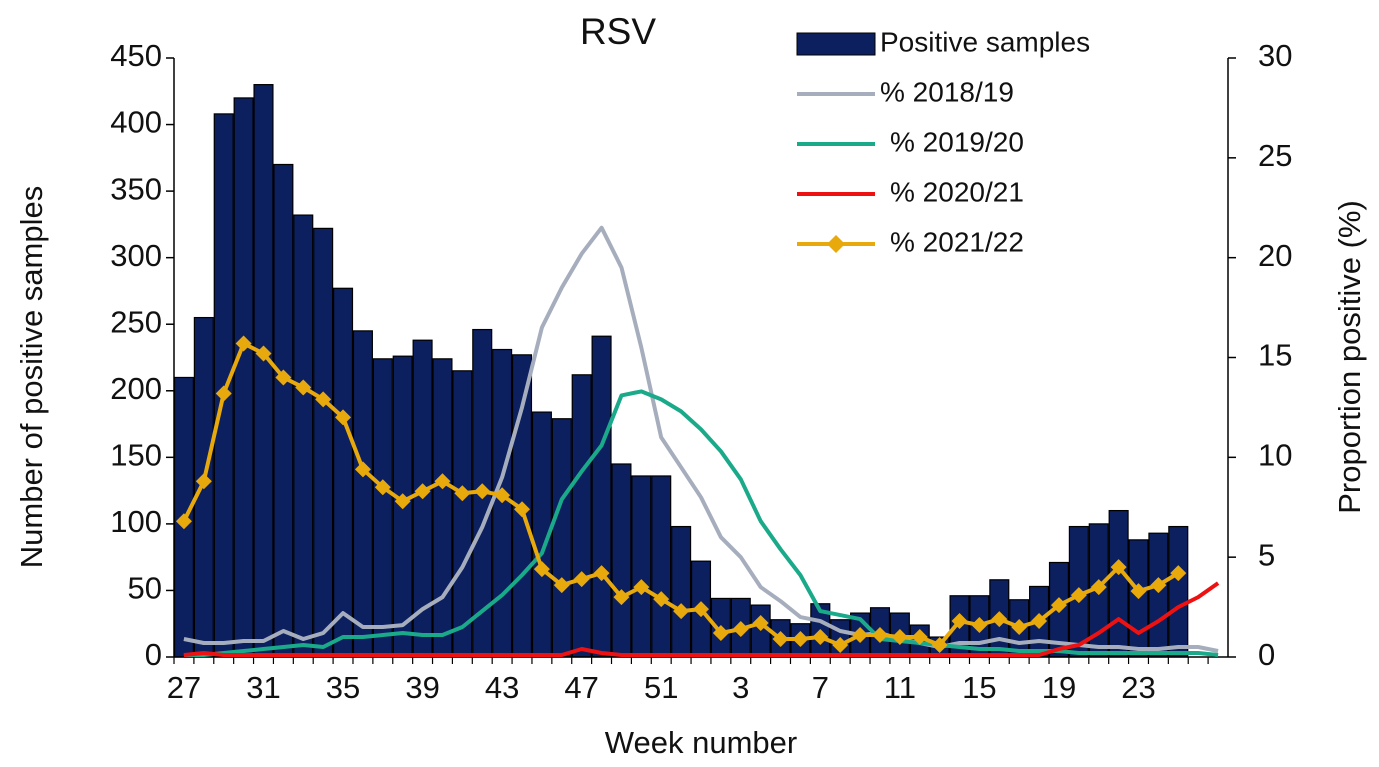  What do you see at coordinates (1275, 355) in the screenshot?
I see `y2-tick-label: 15` at bounding box center [1275, 355].